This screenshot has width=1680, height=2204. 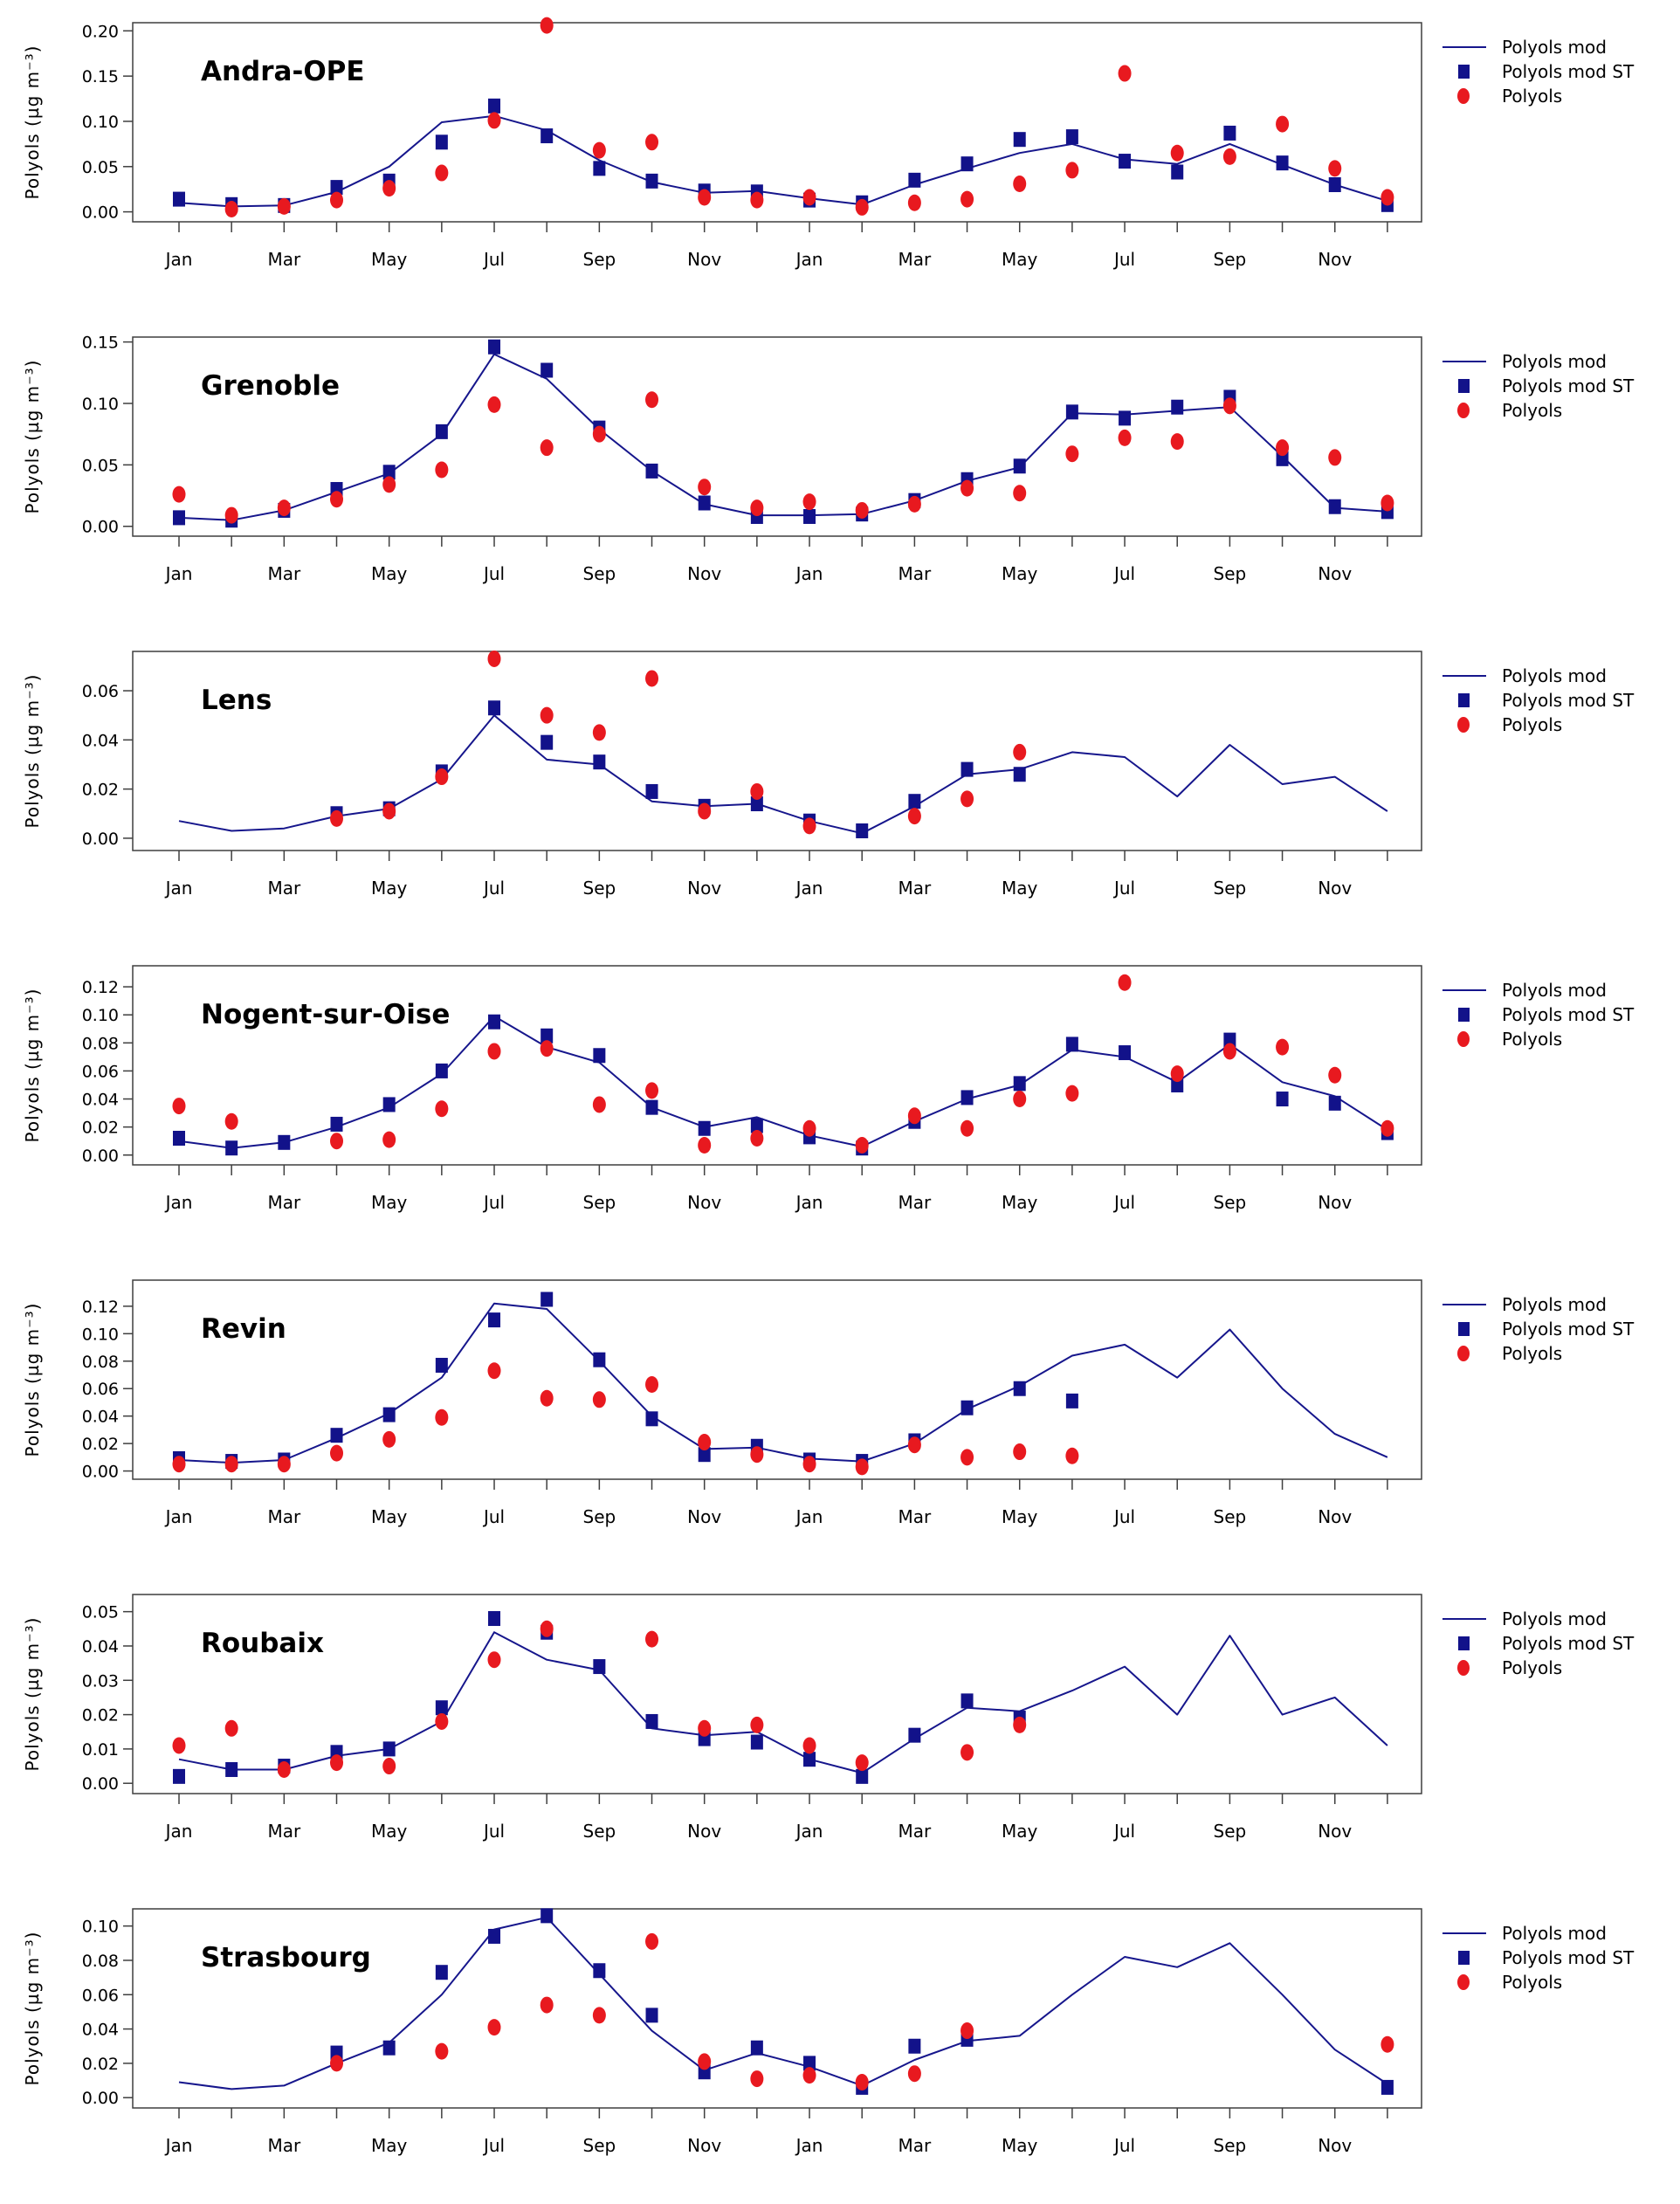 What do you see at coordinates (1464, 1643) in the screenshot?
I see `legend-square-sample` at bounding box center [1464, 1643].